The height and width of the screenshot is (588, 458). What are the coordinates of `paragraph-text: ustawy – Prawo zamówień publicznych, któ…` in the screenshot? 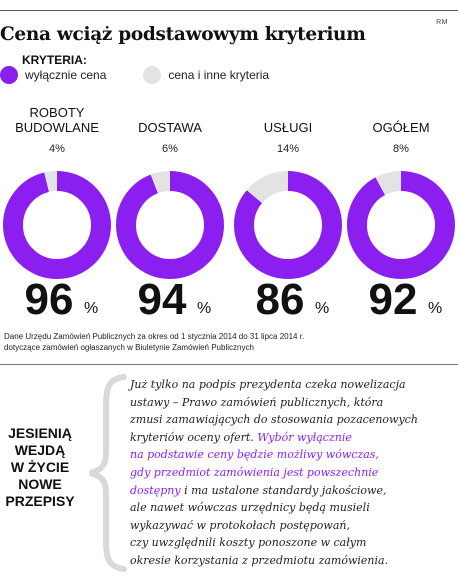 It's located at (257, 402).